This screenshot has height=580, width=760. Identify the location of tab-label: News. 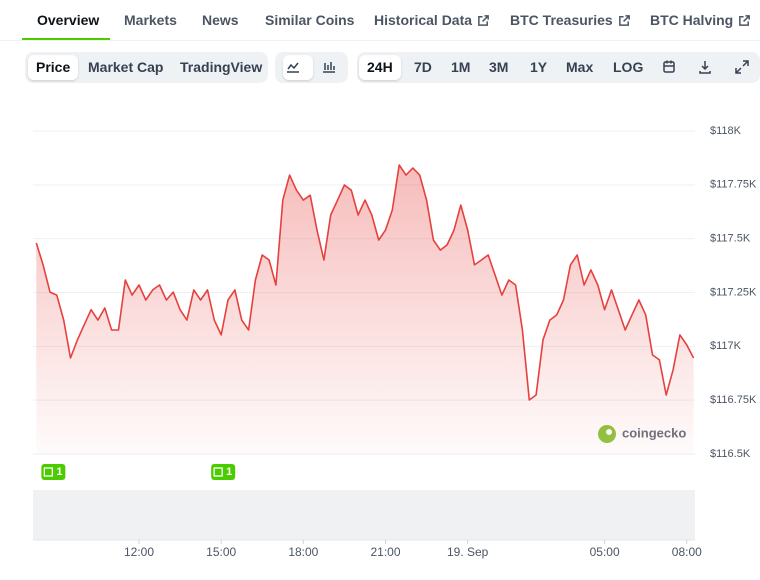
(220, 20).